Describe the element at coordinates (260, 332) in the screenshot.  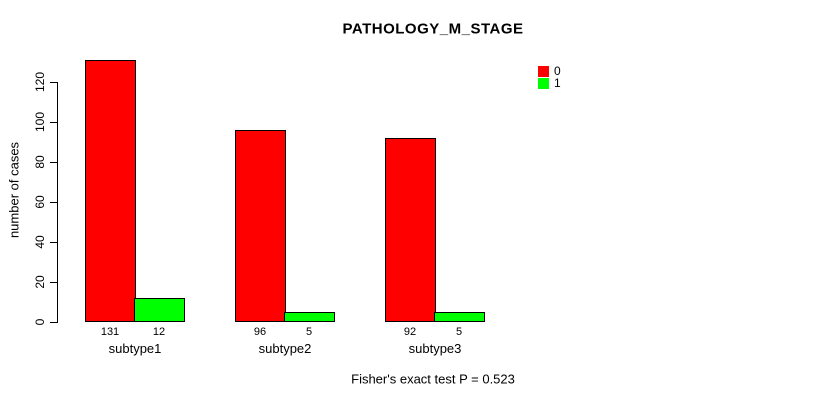
I see `bar-value-label: 96` at that location.